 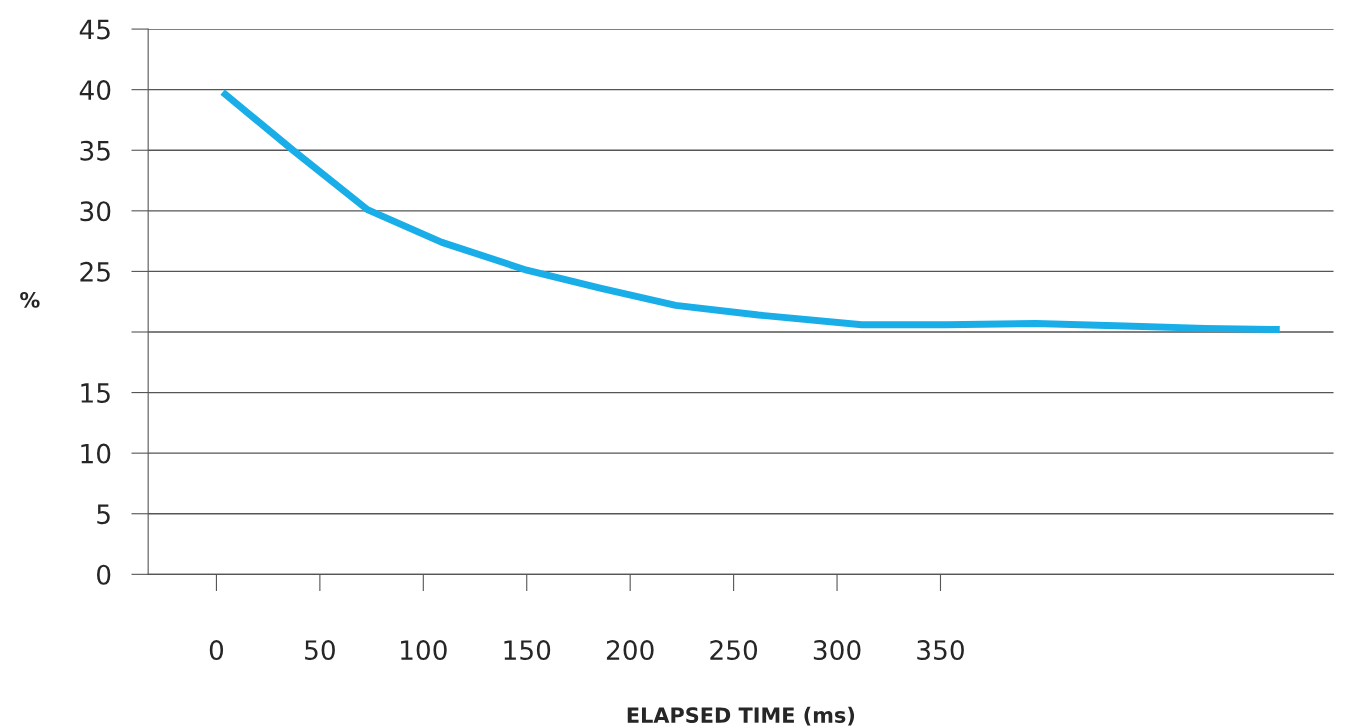 What do you see at coordinates (95, 90) in the screenshot?
I see `y-tick-label: 40` at bounding box center [95, 90].